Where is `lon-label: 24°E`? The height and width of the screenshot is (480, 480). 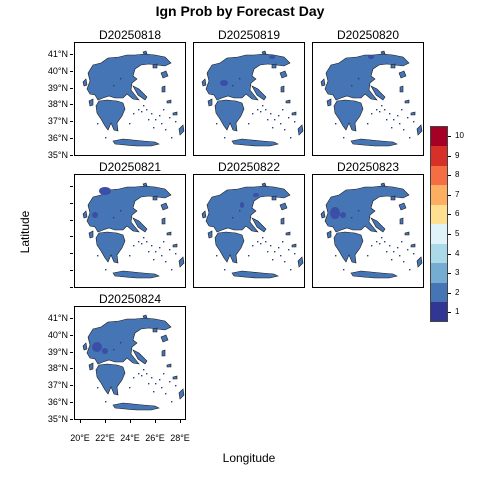 lon-label: 24°E is located at coordinates (130, 438).